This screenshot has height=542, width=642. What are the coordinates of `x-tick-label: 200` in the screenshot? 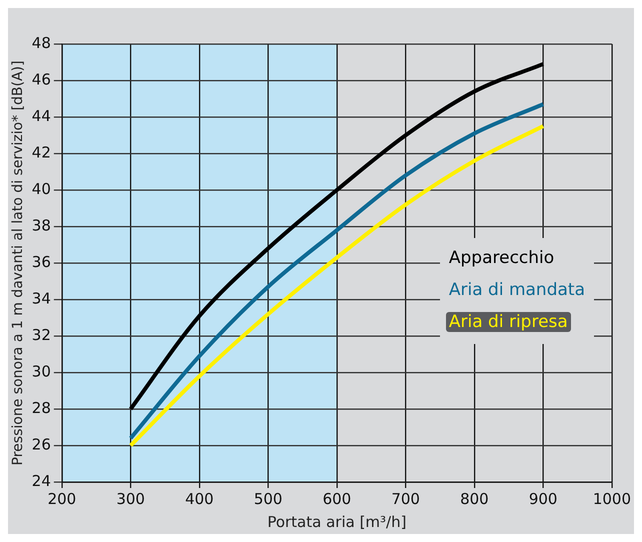 It's located at (62, 499).